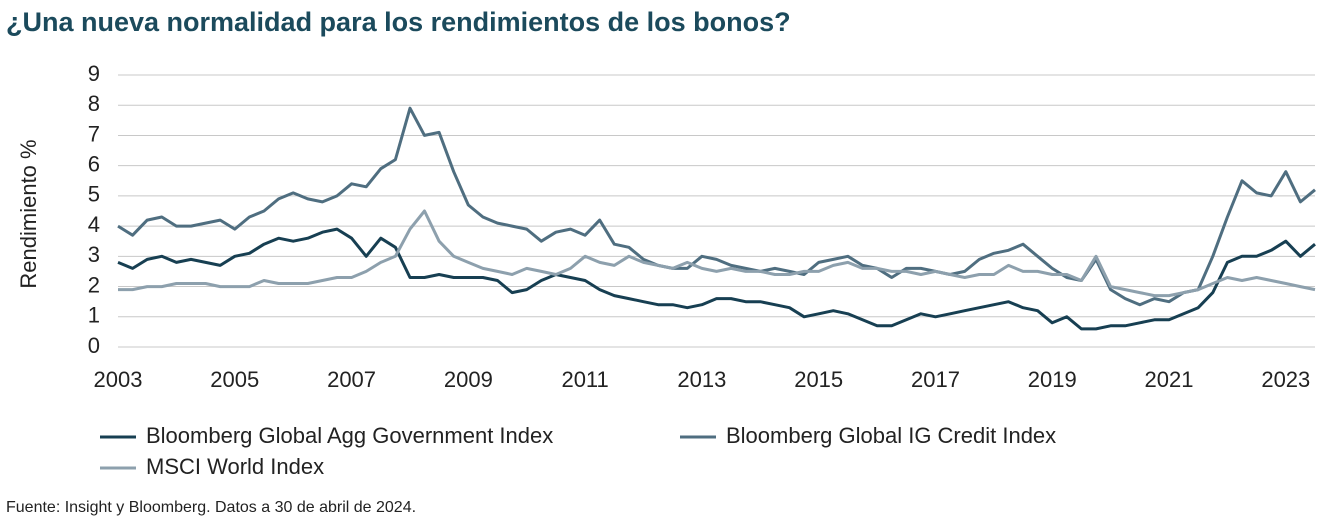 The width and height of the screenshot is (1332, 524). I want to click on x-tick-label: 2009, so click(468, 379).